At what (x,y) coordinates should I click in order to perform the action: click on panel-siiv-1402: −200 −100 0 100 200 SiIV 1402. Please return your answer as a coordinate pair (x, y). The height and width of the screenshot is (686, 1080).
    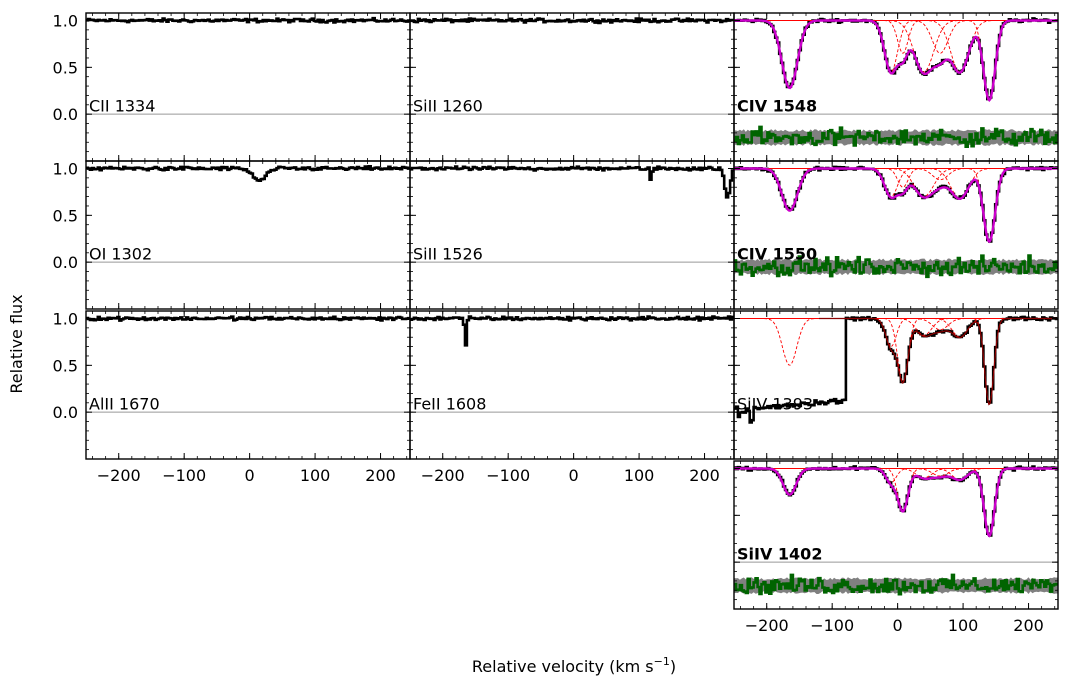
    Looking at the image, I should click on (896, 547).